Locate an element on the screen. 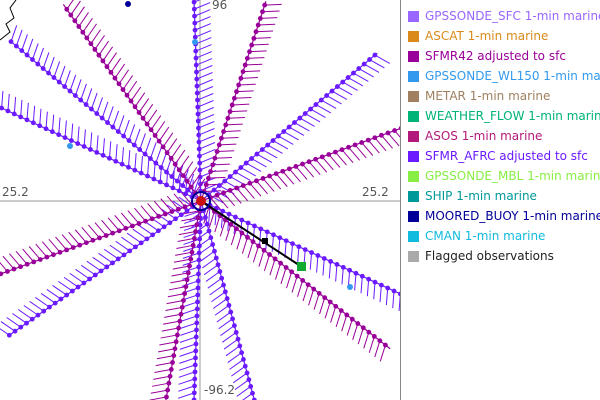 The image size is (600, 400). legend-item: SFMR42 adjusted to sfc is located at coordinates (504, 56).